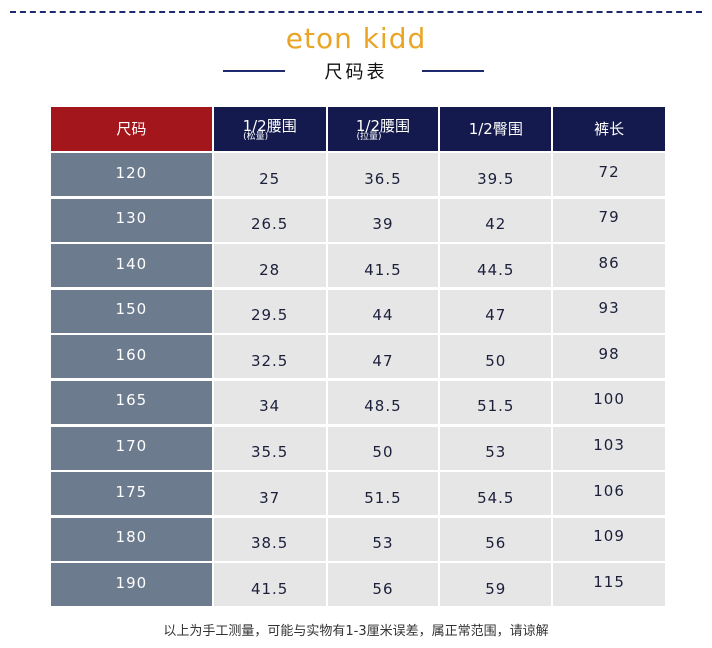  I want to click on table-row: 150 29.5 44 47 93, so click(358, 311).